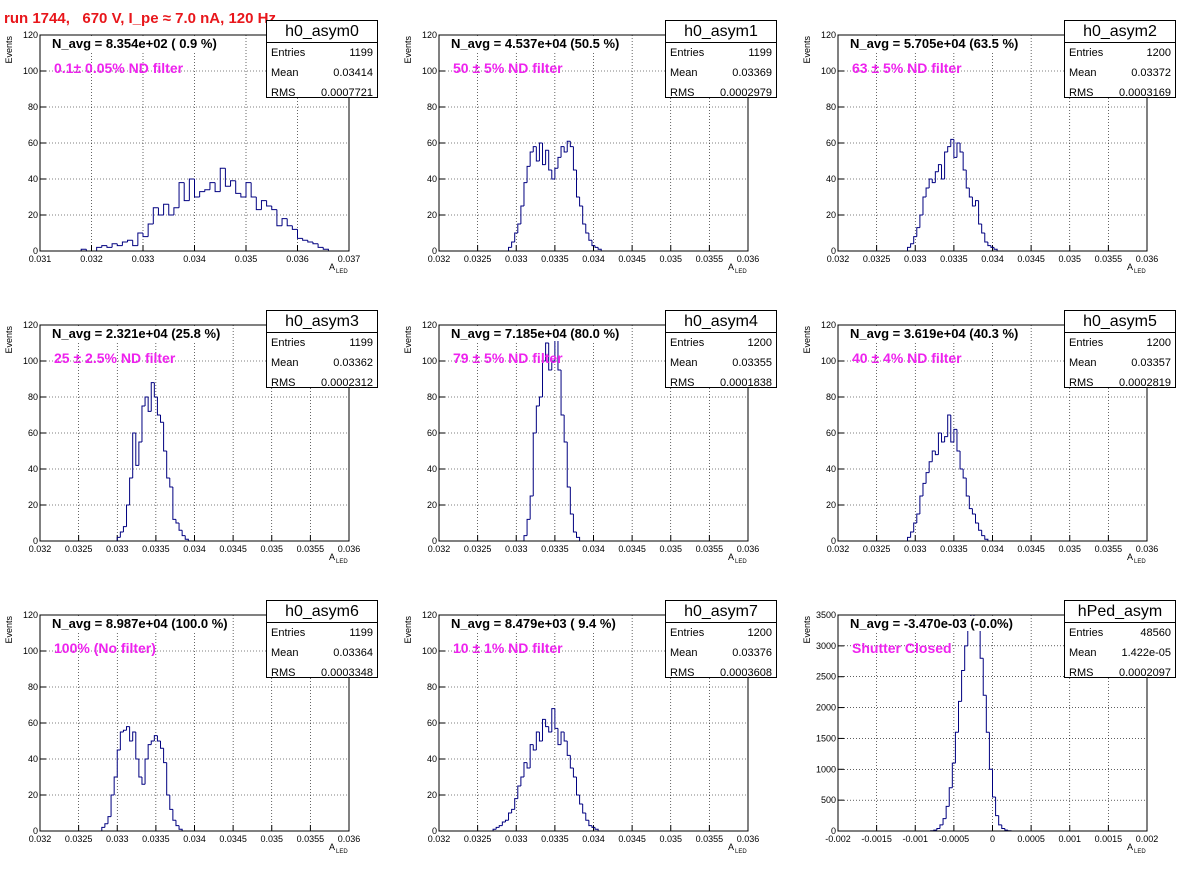 The image size is (1196, 872). What do you see at coordinates (432, 215) in the screenshot?
I see `y-tick-label: 20` at bounding box center [432, 215].